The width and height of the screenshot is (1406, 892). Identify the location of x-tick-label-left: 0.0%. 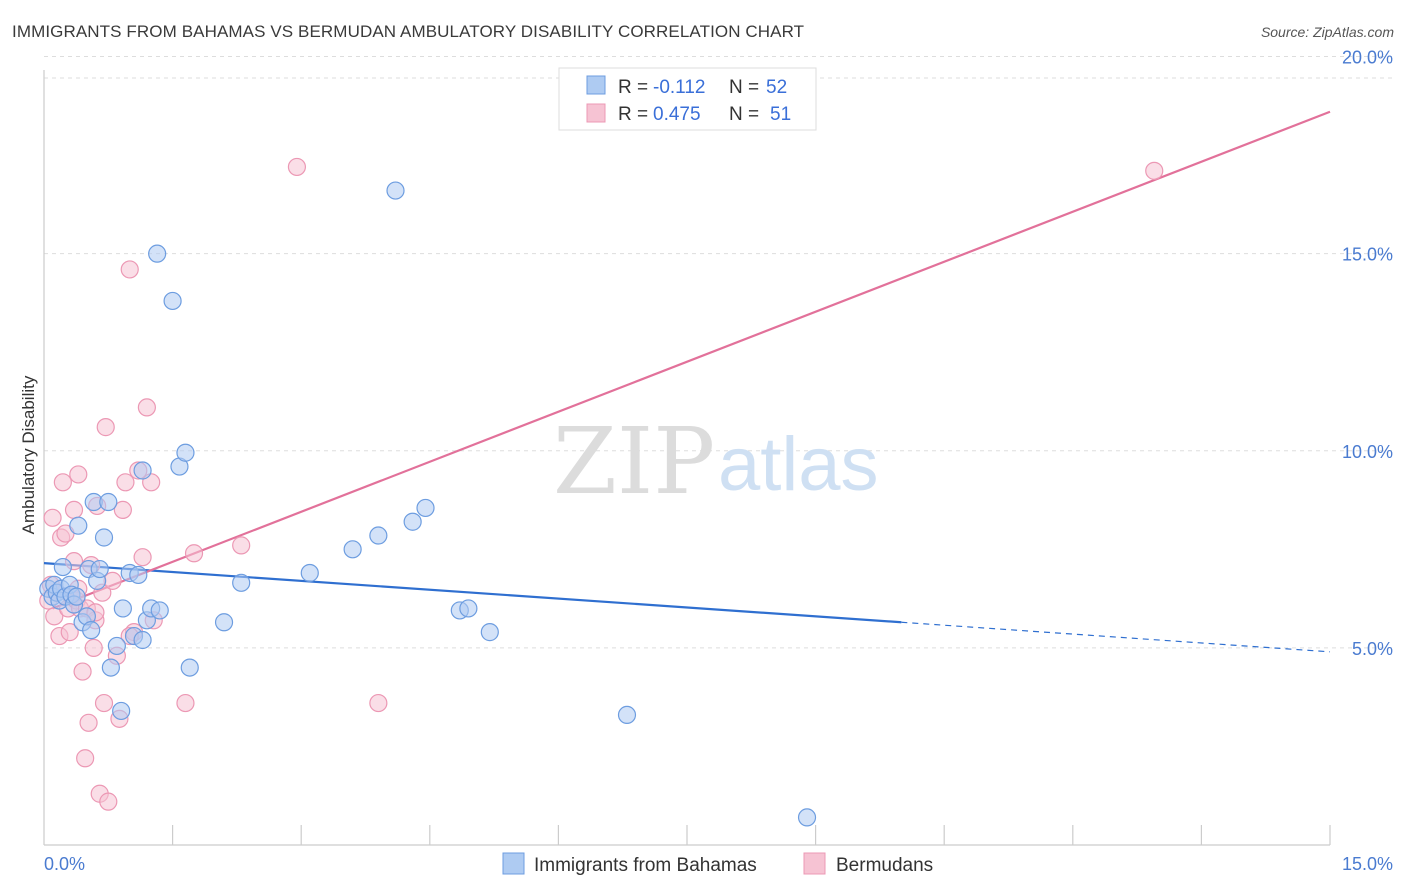
(64, 864).